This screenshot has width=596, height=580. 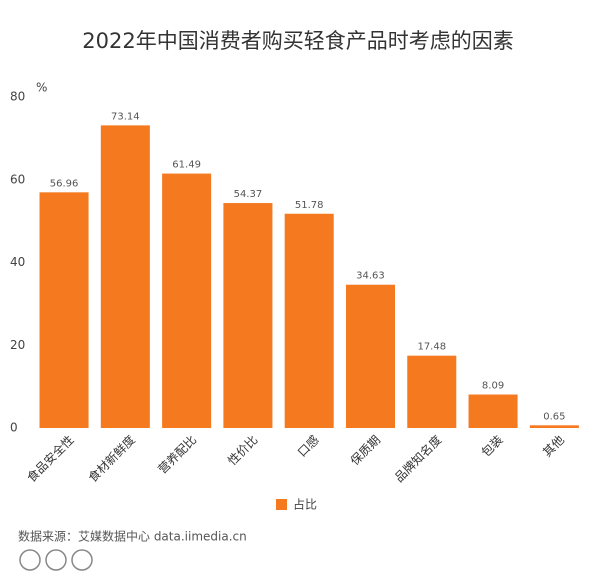 I want to click on value-label: 17.48, so click(x=431, y=347).